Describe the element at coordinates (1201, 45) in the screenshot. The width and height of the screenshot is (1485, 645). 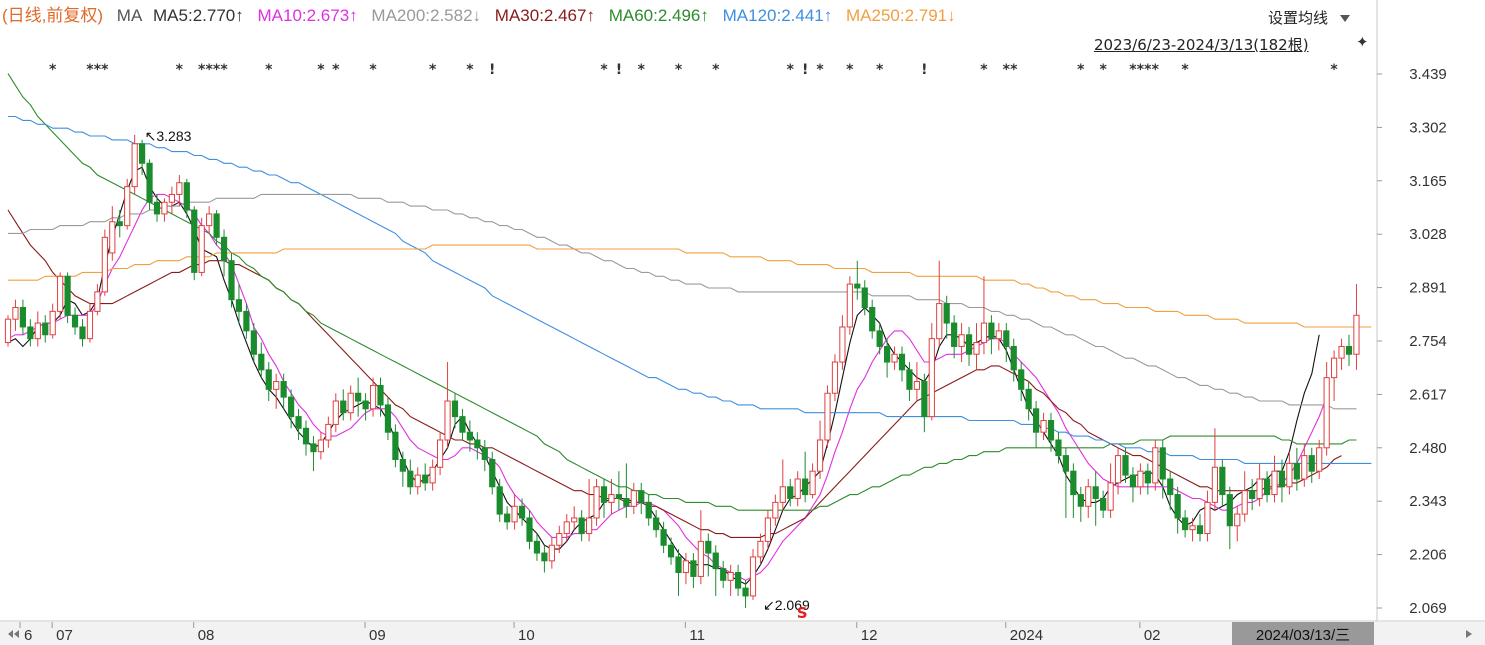
I see `date-range-label: 2023/6/23-2024/3/13(182根)` at that location.